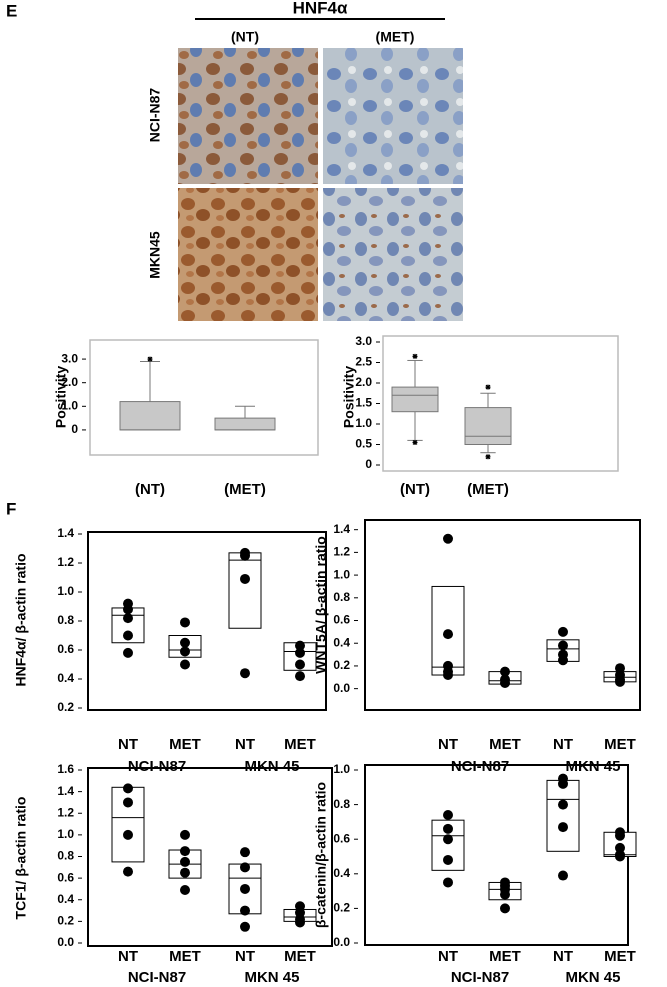 This screenshot has width=667, height=987. What do you see at coordinates (155, 255) in the screenshot?
I see `row-label: MKN45` at bounding box center [155, 255].